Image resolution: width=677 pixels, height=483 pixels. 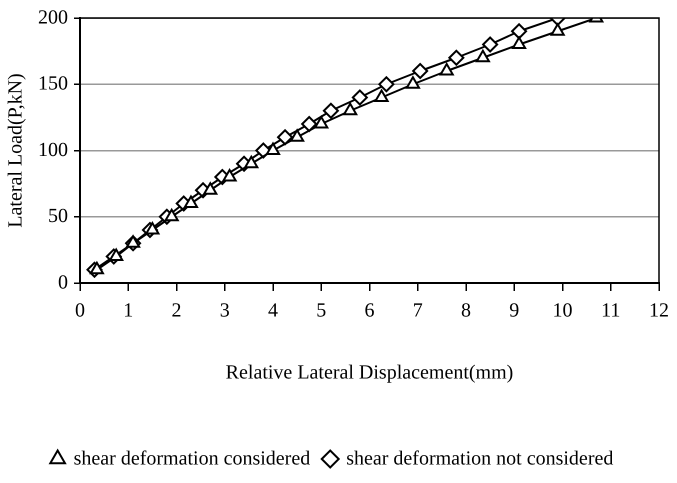 I want to click on x-tick-label: 11, so click(x=610, y=310).